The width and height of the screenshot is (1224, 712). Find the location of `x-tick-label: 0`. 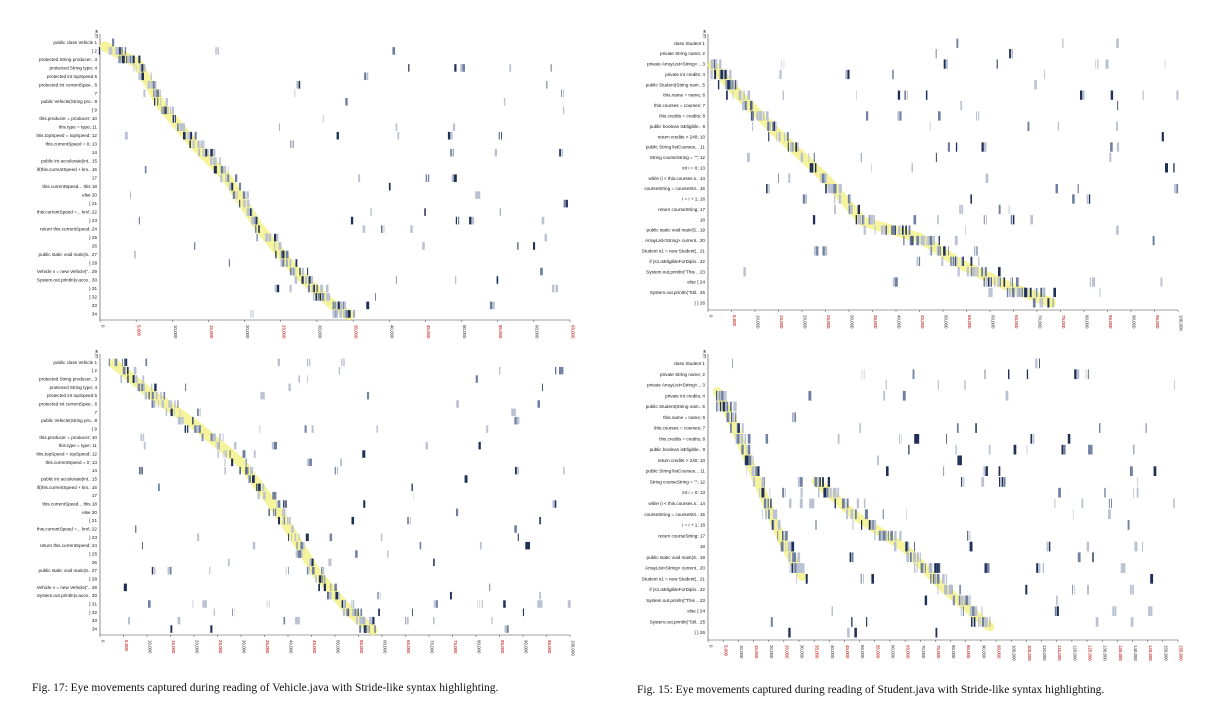

x-tick-label: 0 is located at coordinates (711, 646).